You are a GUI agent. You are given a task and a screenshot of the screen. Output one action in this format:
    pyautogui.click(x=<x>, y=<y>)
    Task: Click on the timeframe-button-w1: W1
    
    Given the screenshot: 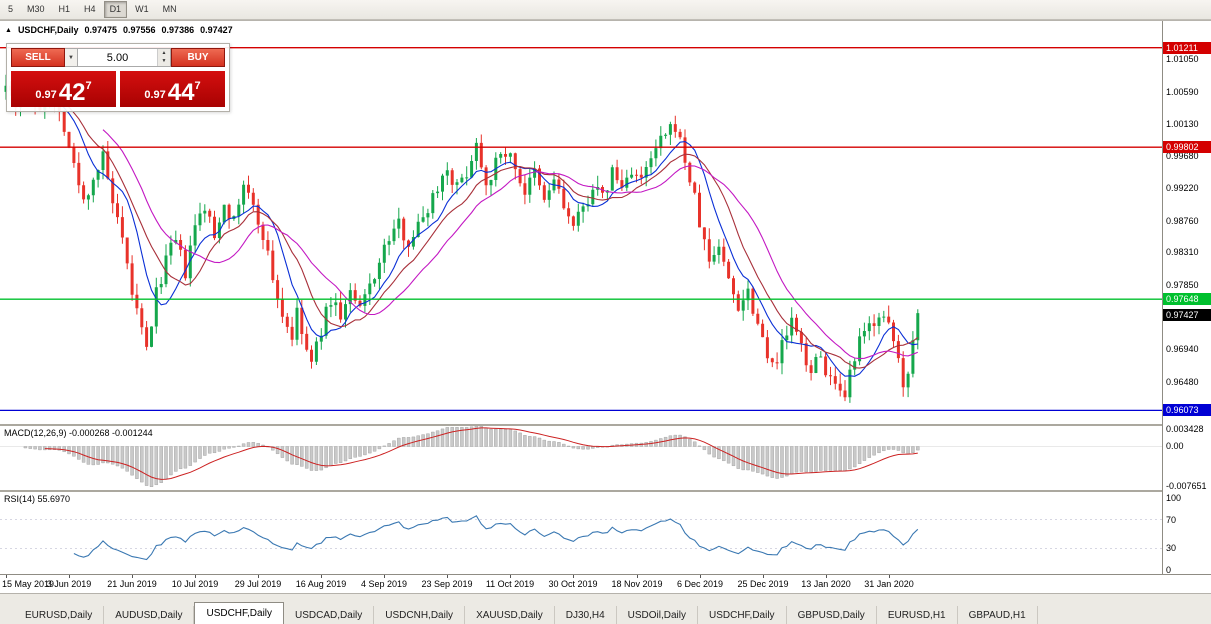 What is the action you would take?
    pyautogui.click(x=142, y=9)
    